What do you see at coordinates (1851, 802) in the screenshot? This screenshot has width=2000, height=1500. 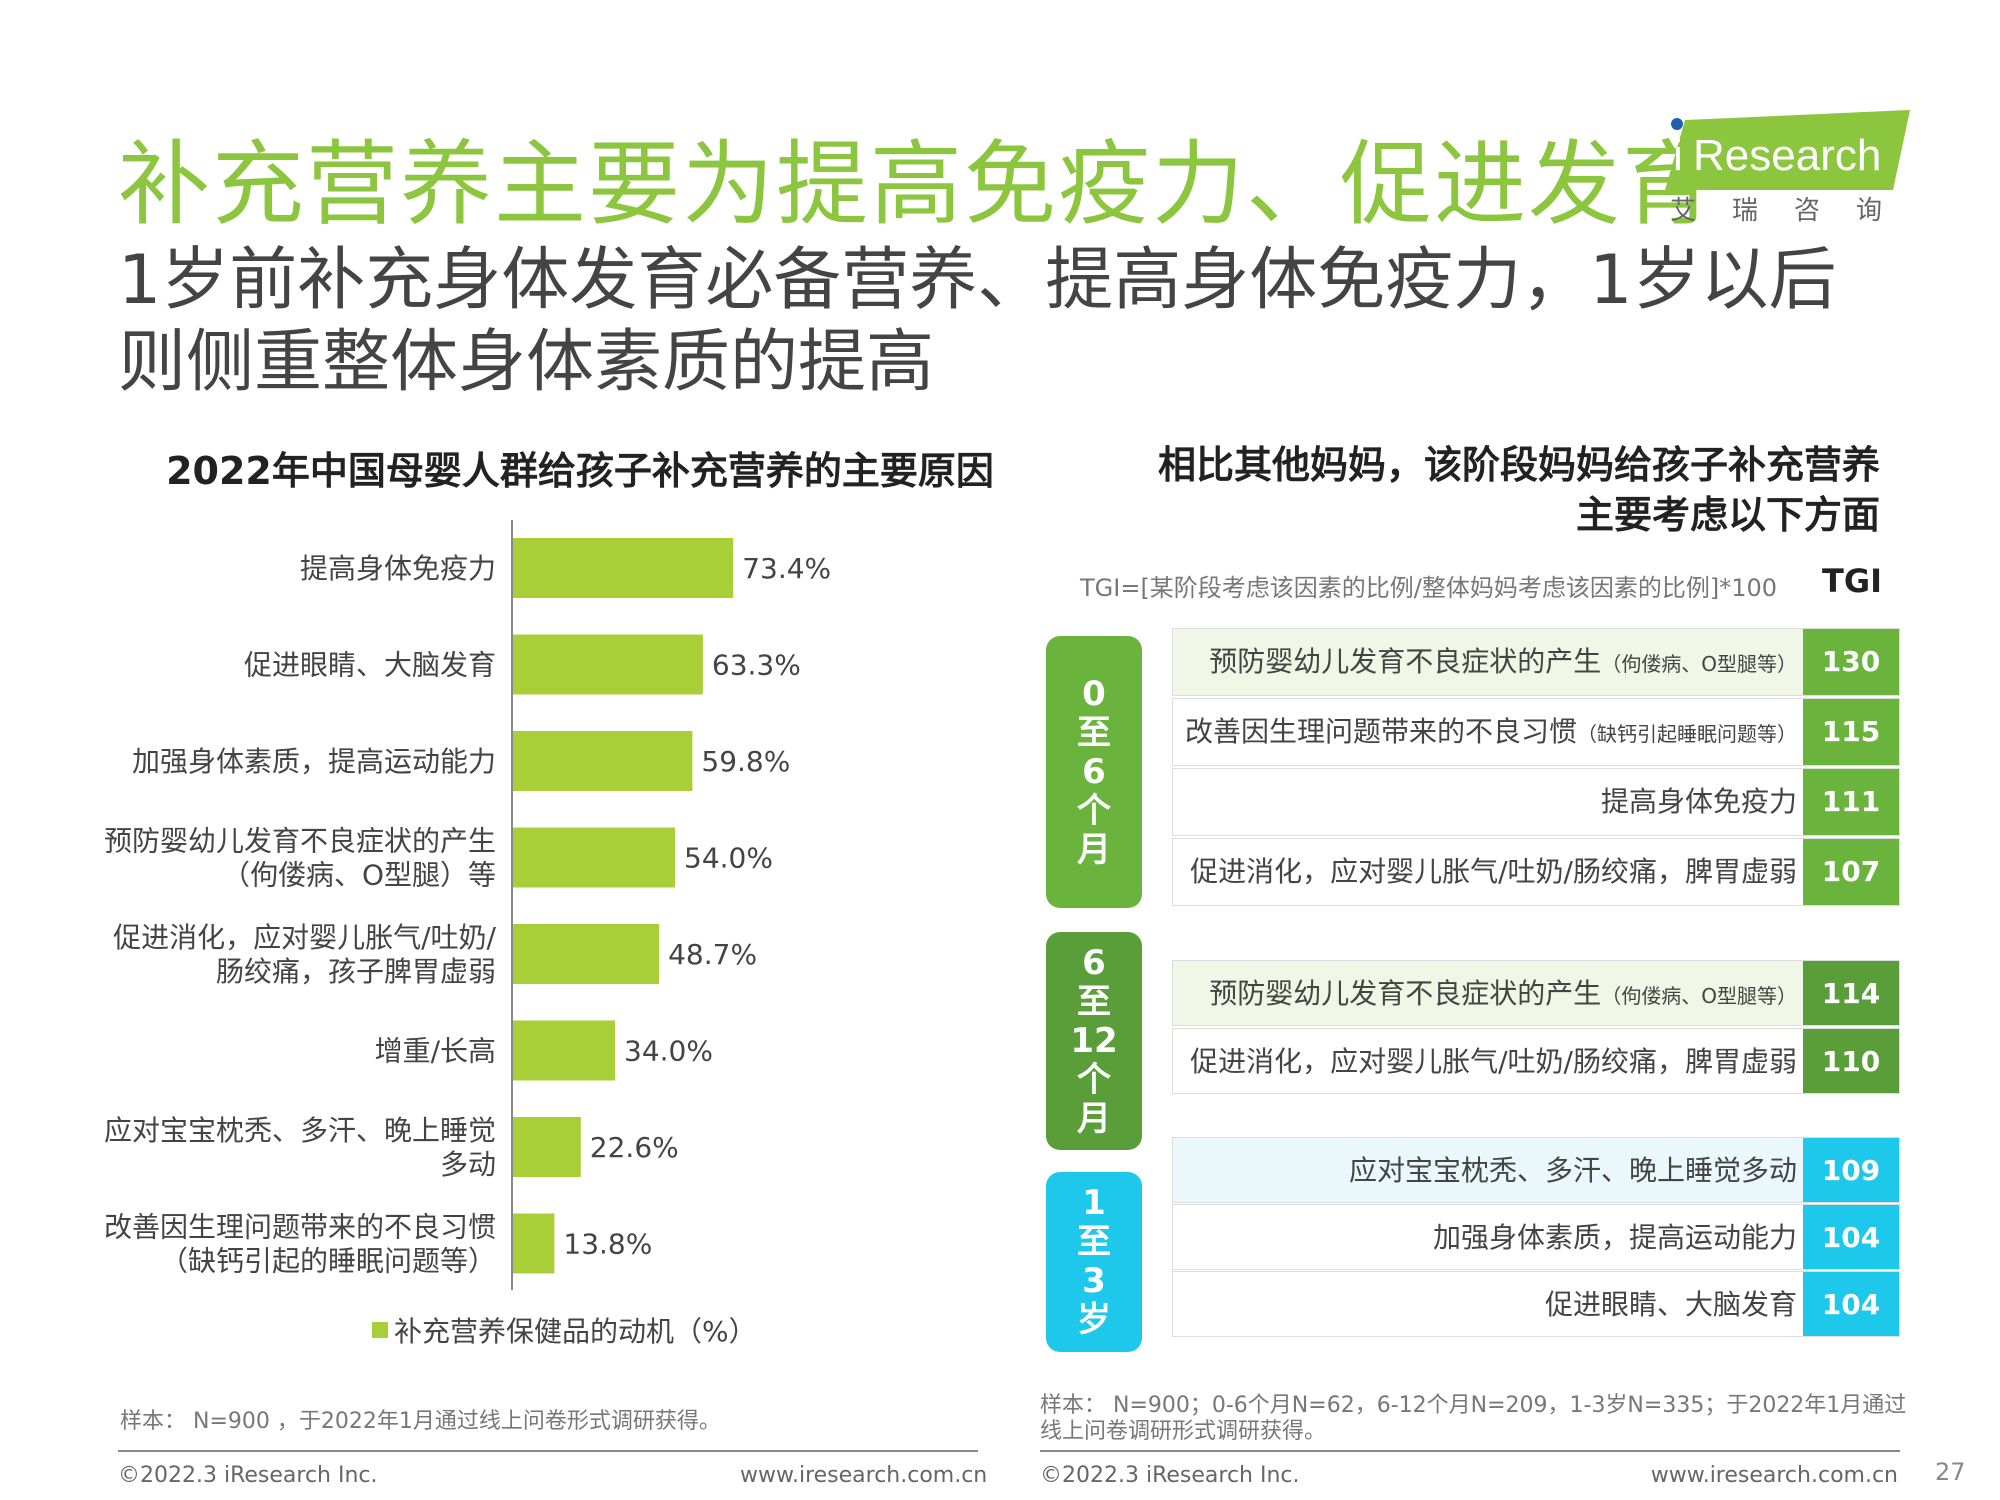 I see `tgi-value: 111` at bounding box center [1851, 802].